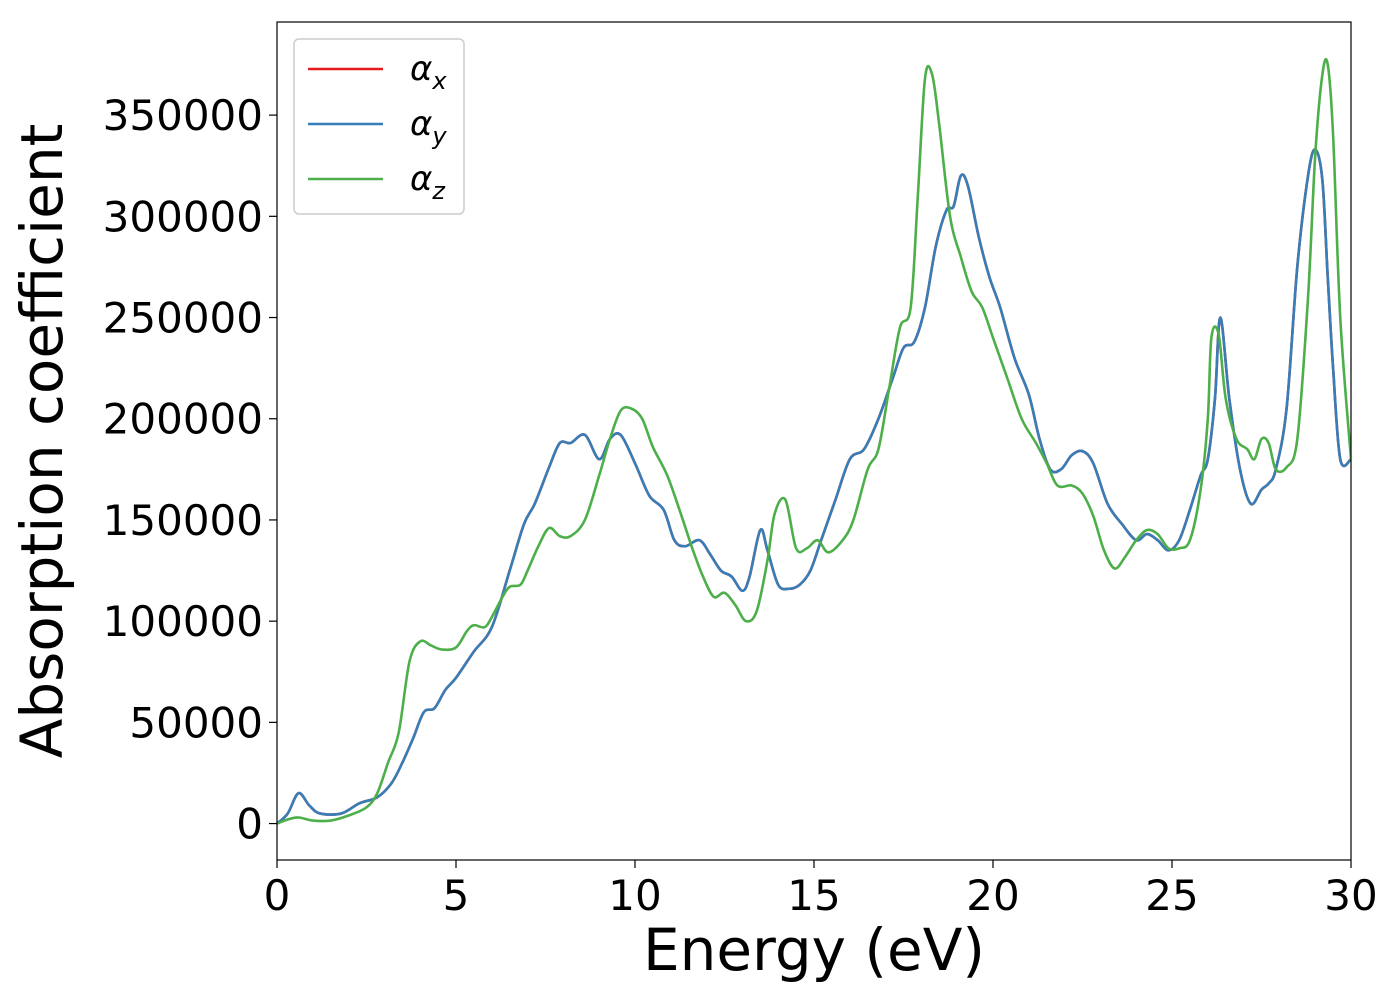 The height and width of the screenshot is (1000, 1400). Describe the element at coordinates (992, 895) in the screenshot. I see `x-tick-label: 20` at that location.